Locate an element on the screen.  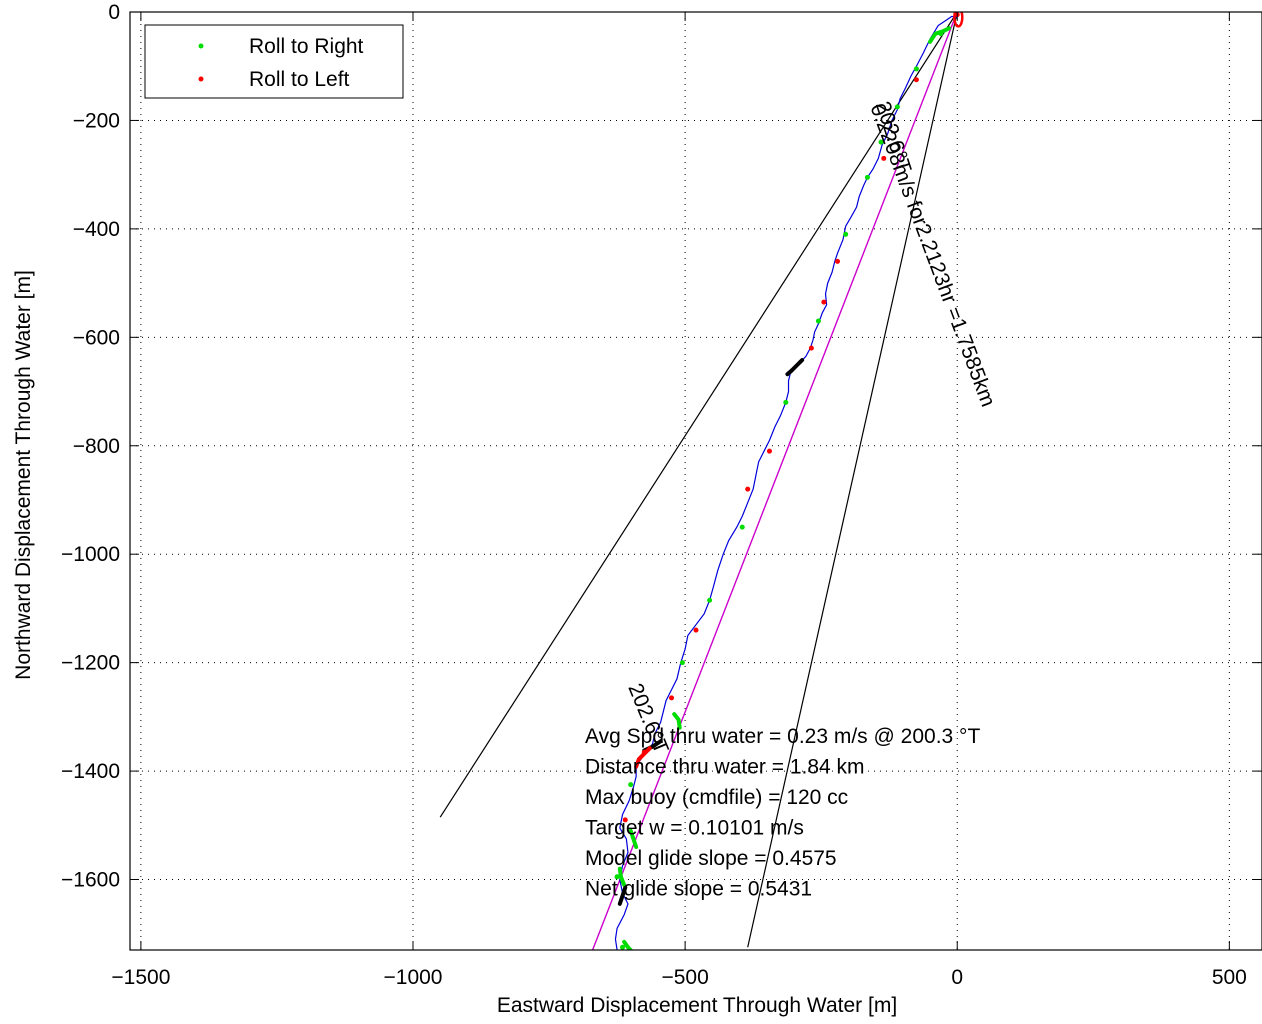
x-tick-label: −1500 is located at coordinates (140, 977).